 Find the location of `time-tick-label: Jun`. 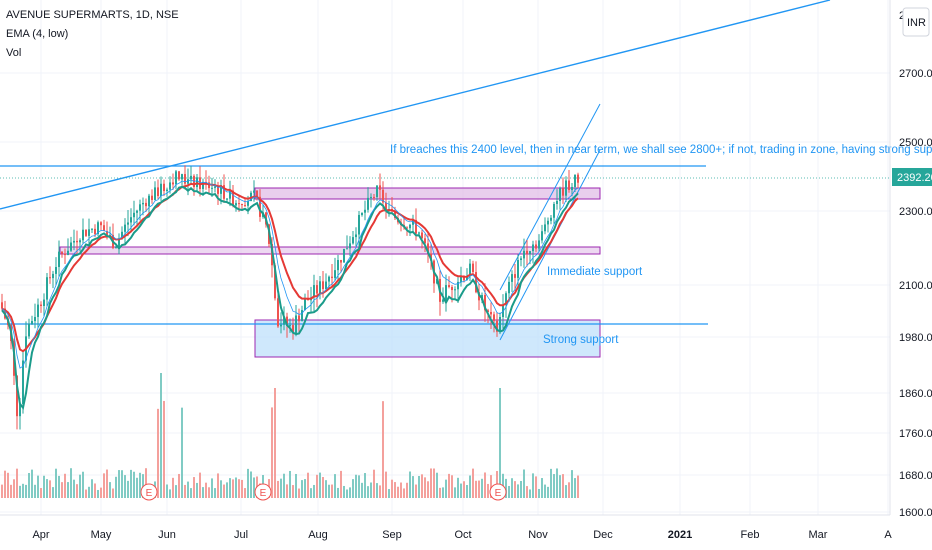

time-tick-label: Jun is located at coordinates (167, 535).